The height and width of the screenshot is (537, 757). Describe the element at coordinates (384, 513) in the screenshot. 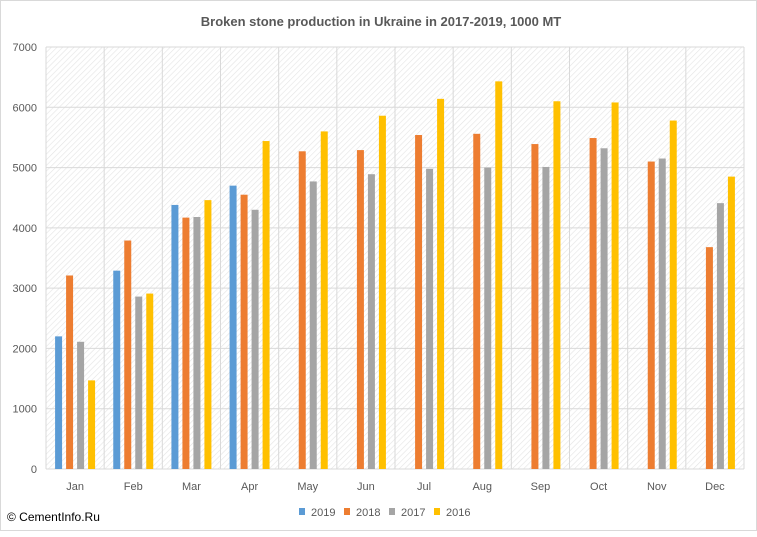

I see `legend: 2019 2018 2017 2016` at that location.